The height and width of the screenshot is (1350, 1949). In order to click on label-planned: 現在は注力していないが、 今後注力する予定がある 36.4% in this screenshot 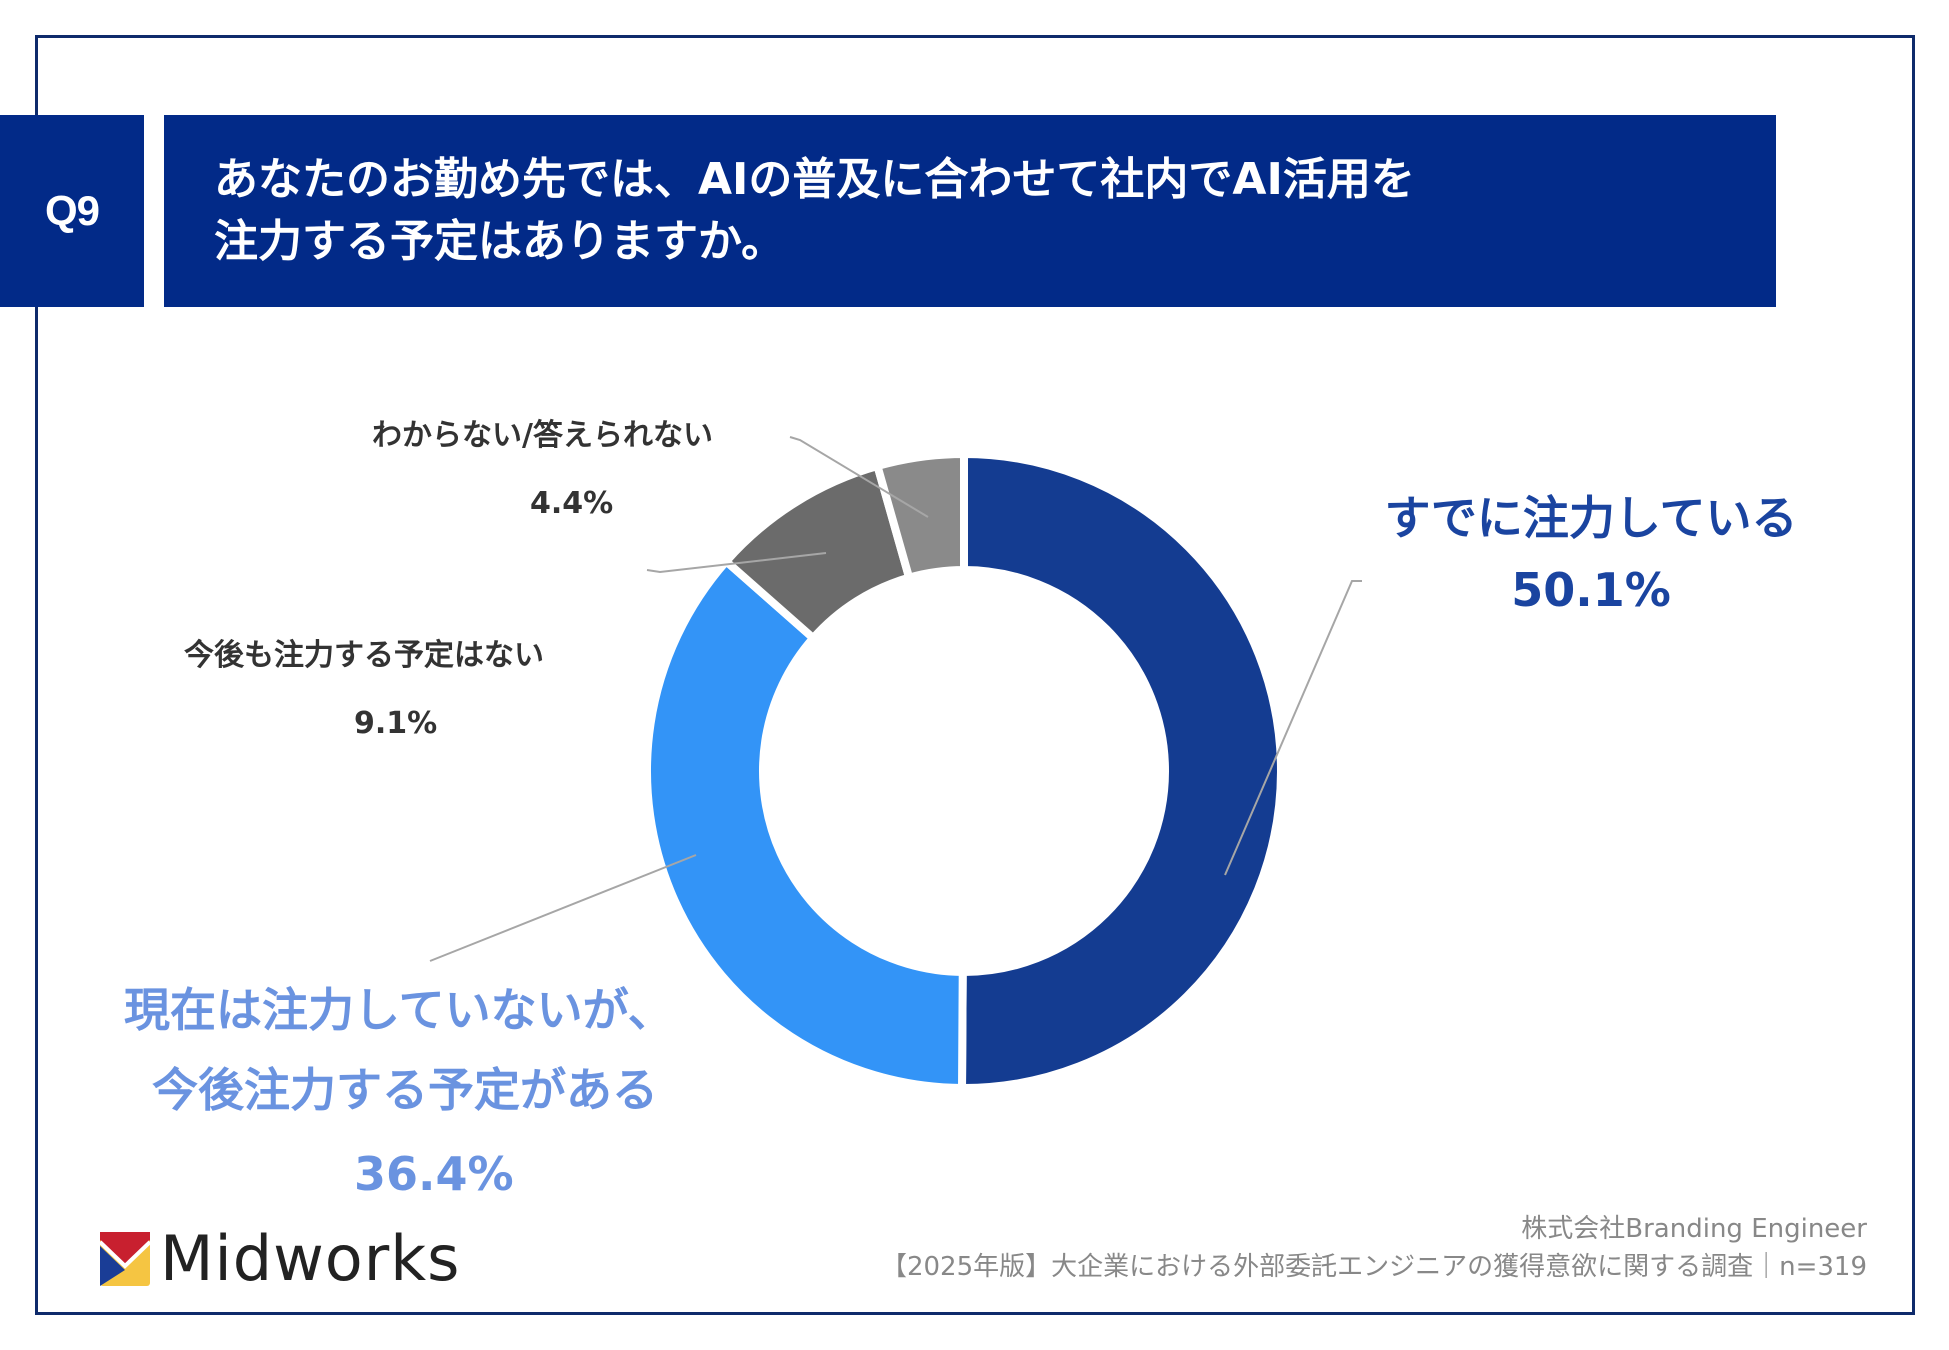, I will do `click(410, 1092)`.